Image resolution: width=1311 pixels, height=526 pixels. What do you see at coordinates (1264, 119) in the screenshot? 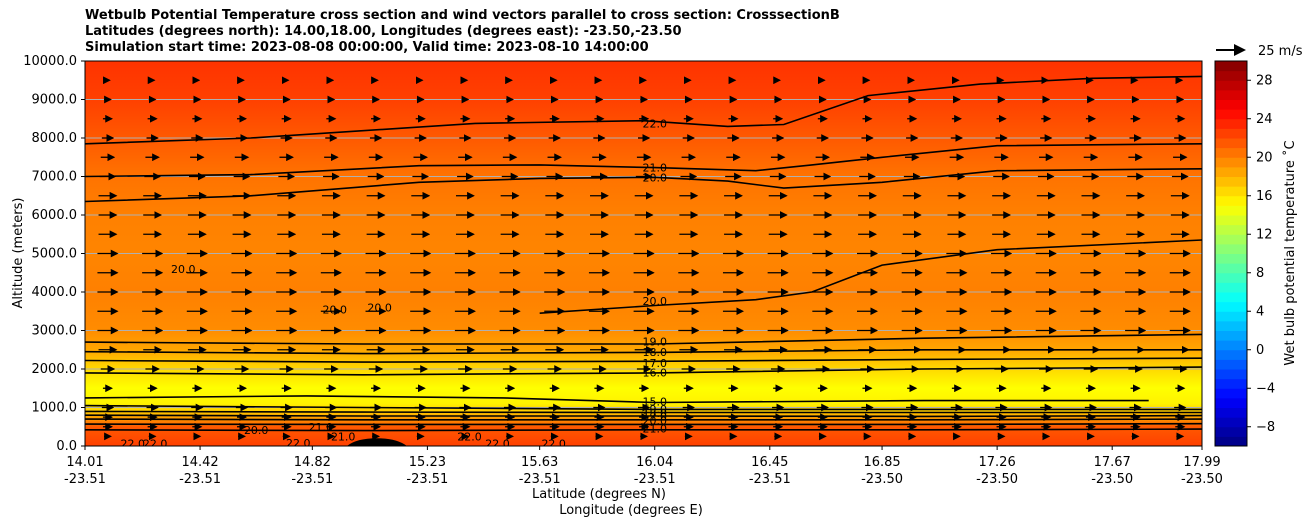
I see `colorbar-tick-label: 24` at bounding box center [1264, 119].